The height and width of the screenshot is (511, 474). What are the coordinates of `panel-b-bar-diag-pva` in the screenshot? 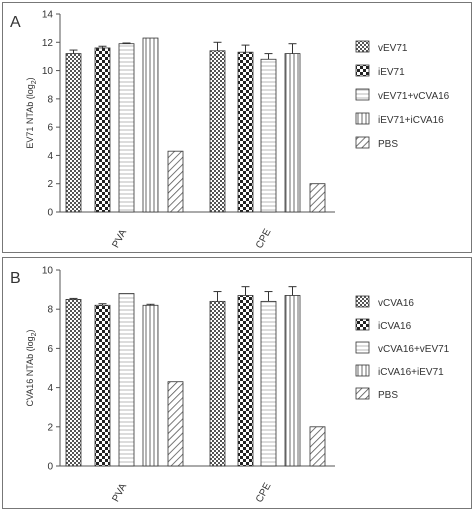 It's located at (175, 424).